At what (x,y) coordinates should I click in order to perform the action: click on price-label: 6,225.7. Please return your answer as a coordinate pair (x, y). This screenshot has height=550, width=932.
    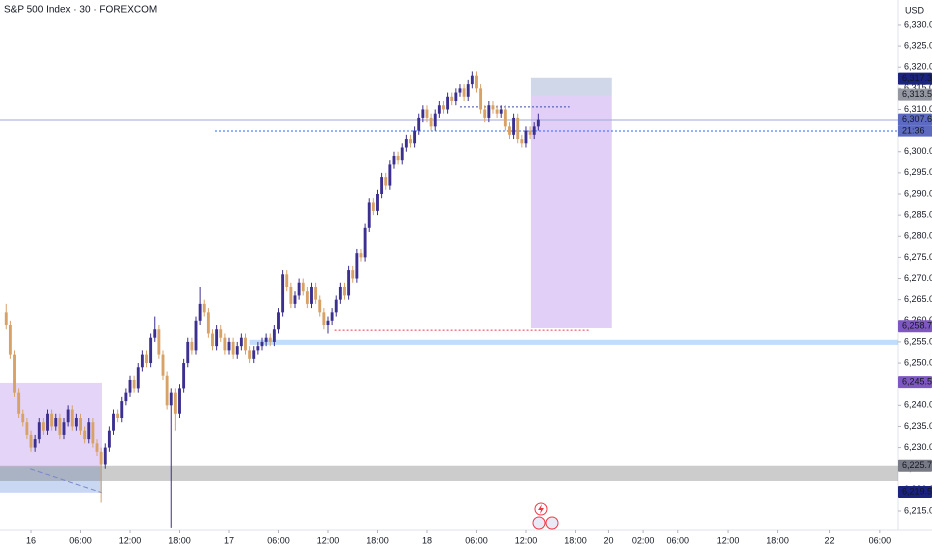
    Looking at the image, I should click on (917, 465).